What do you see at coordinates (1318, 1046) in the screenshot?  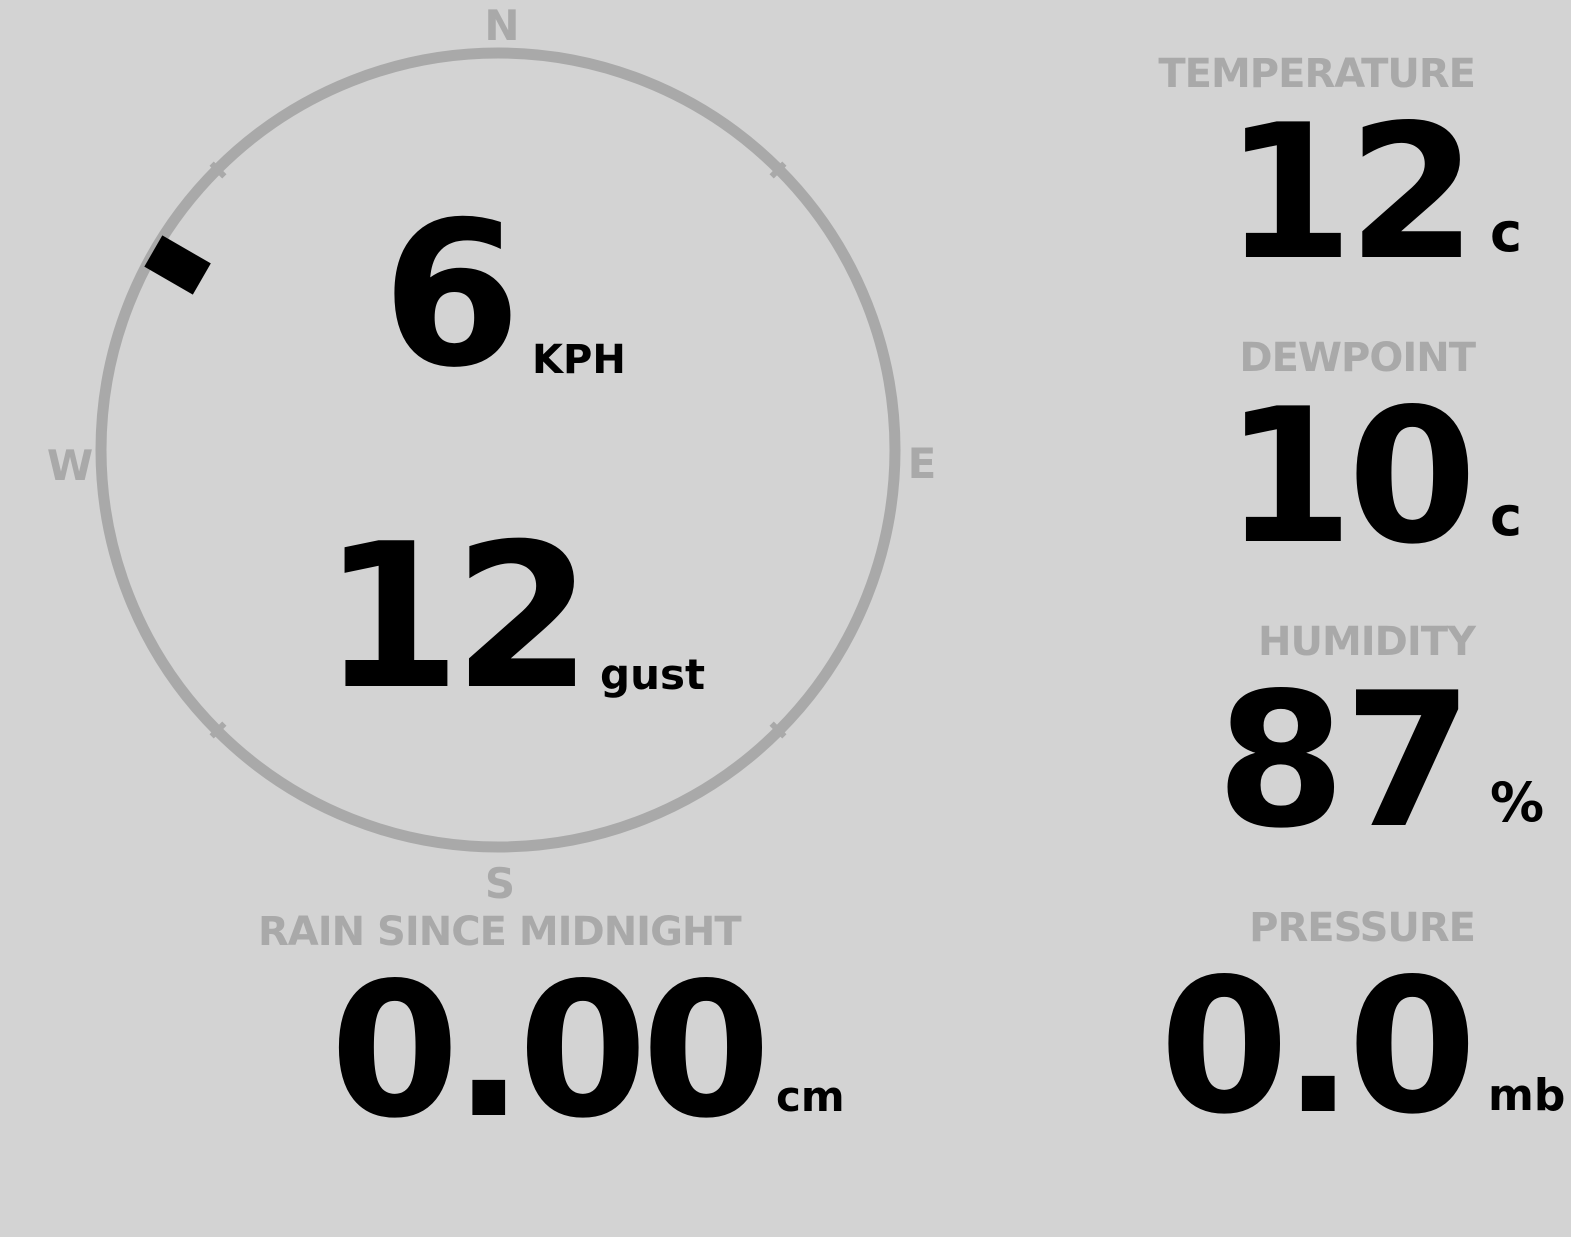 I see `pressure-value: 0.0` at bounding box center [1318, 1046].